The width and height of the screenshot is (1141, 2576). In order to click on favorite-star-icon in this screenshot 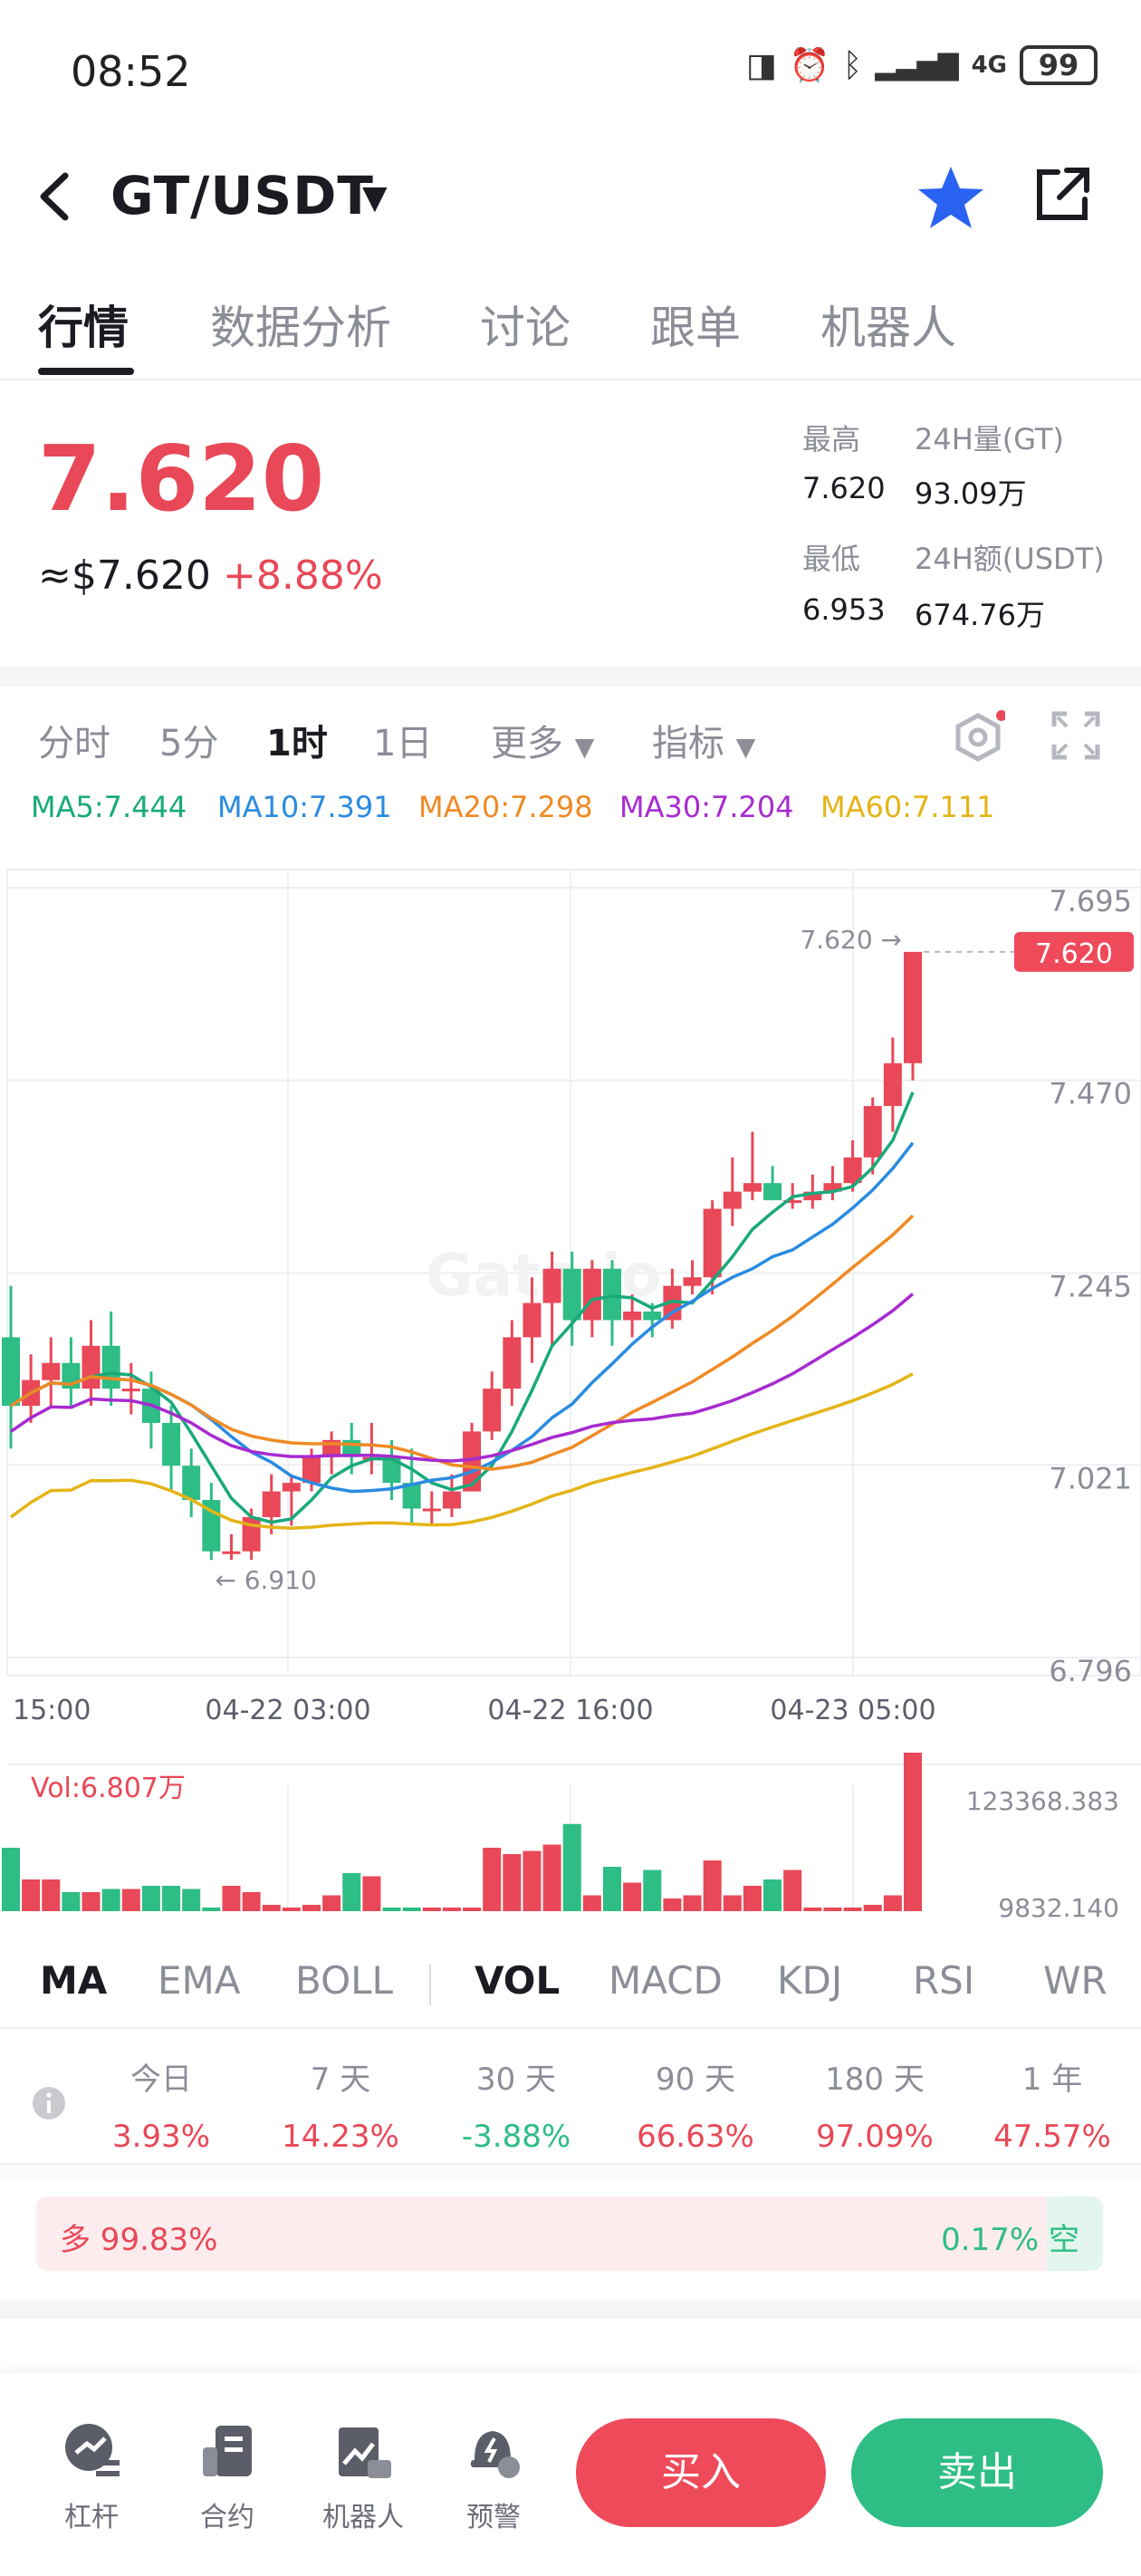, I will do `click(951, 197)`.